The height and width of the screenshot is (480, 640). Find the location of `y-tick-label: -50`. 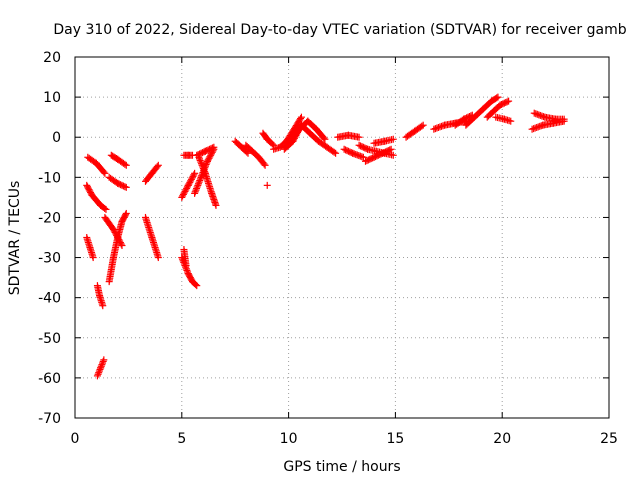

y-tick-label: -50 is located at coordinates (49, 339).